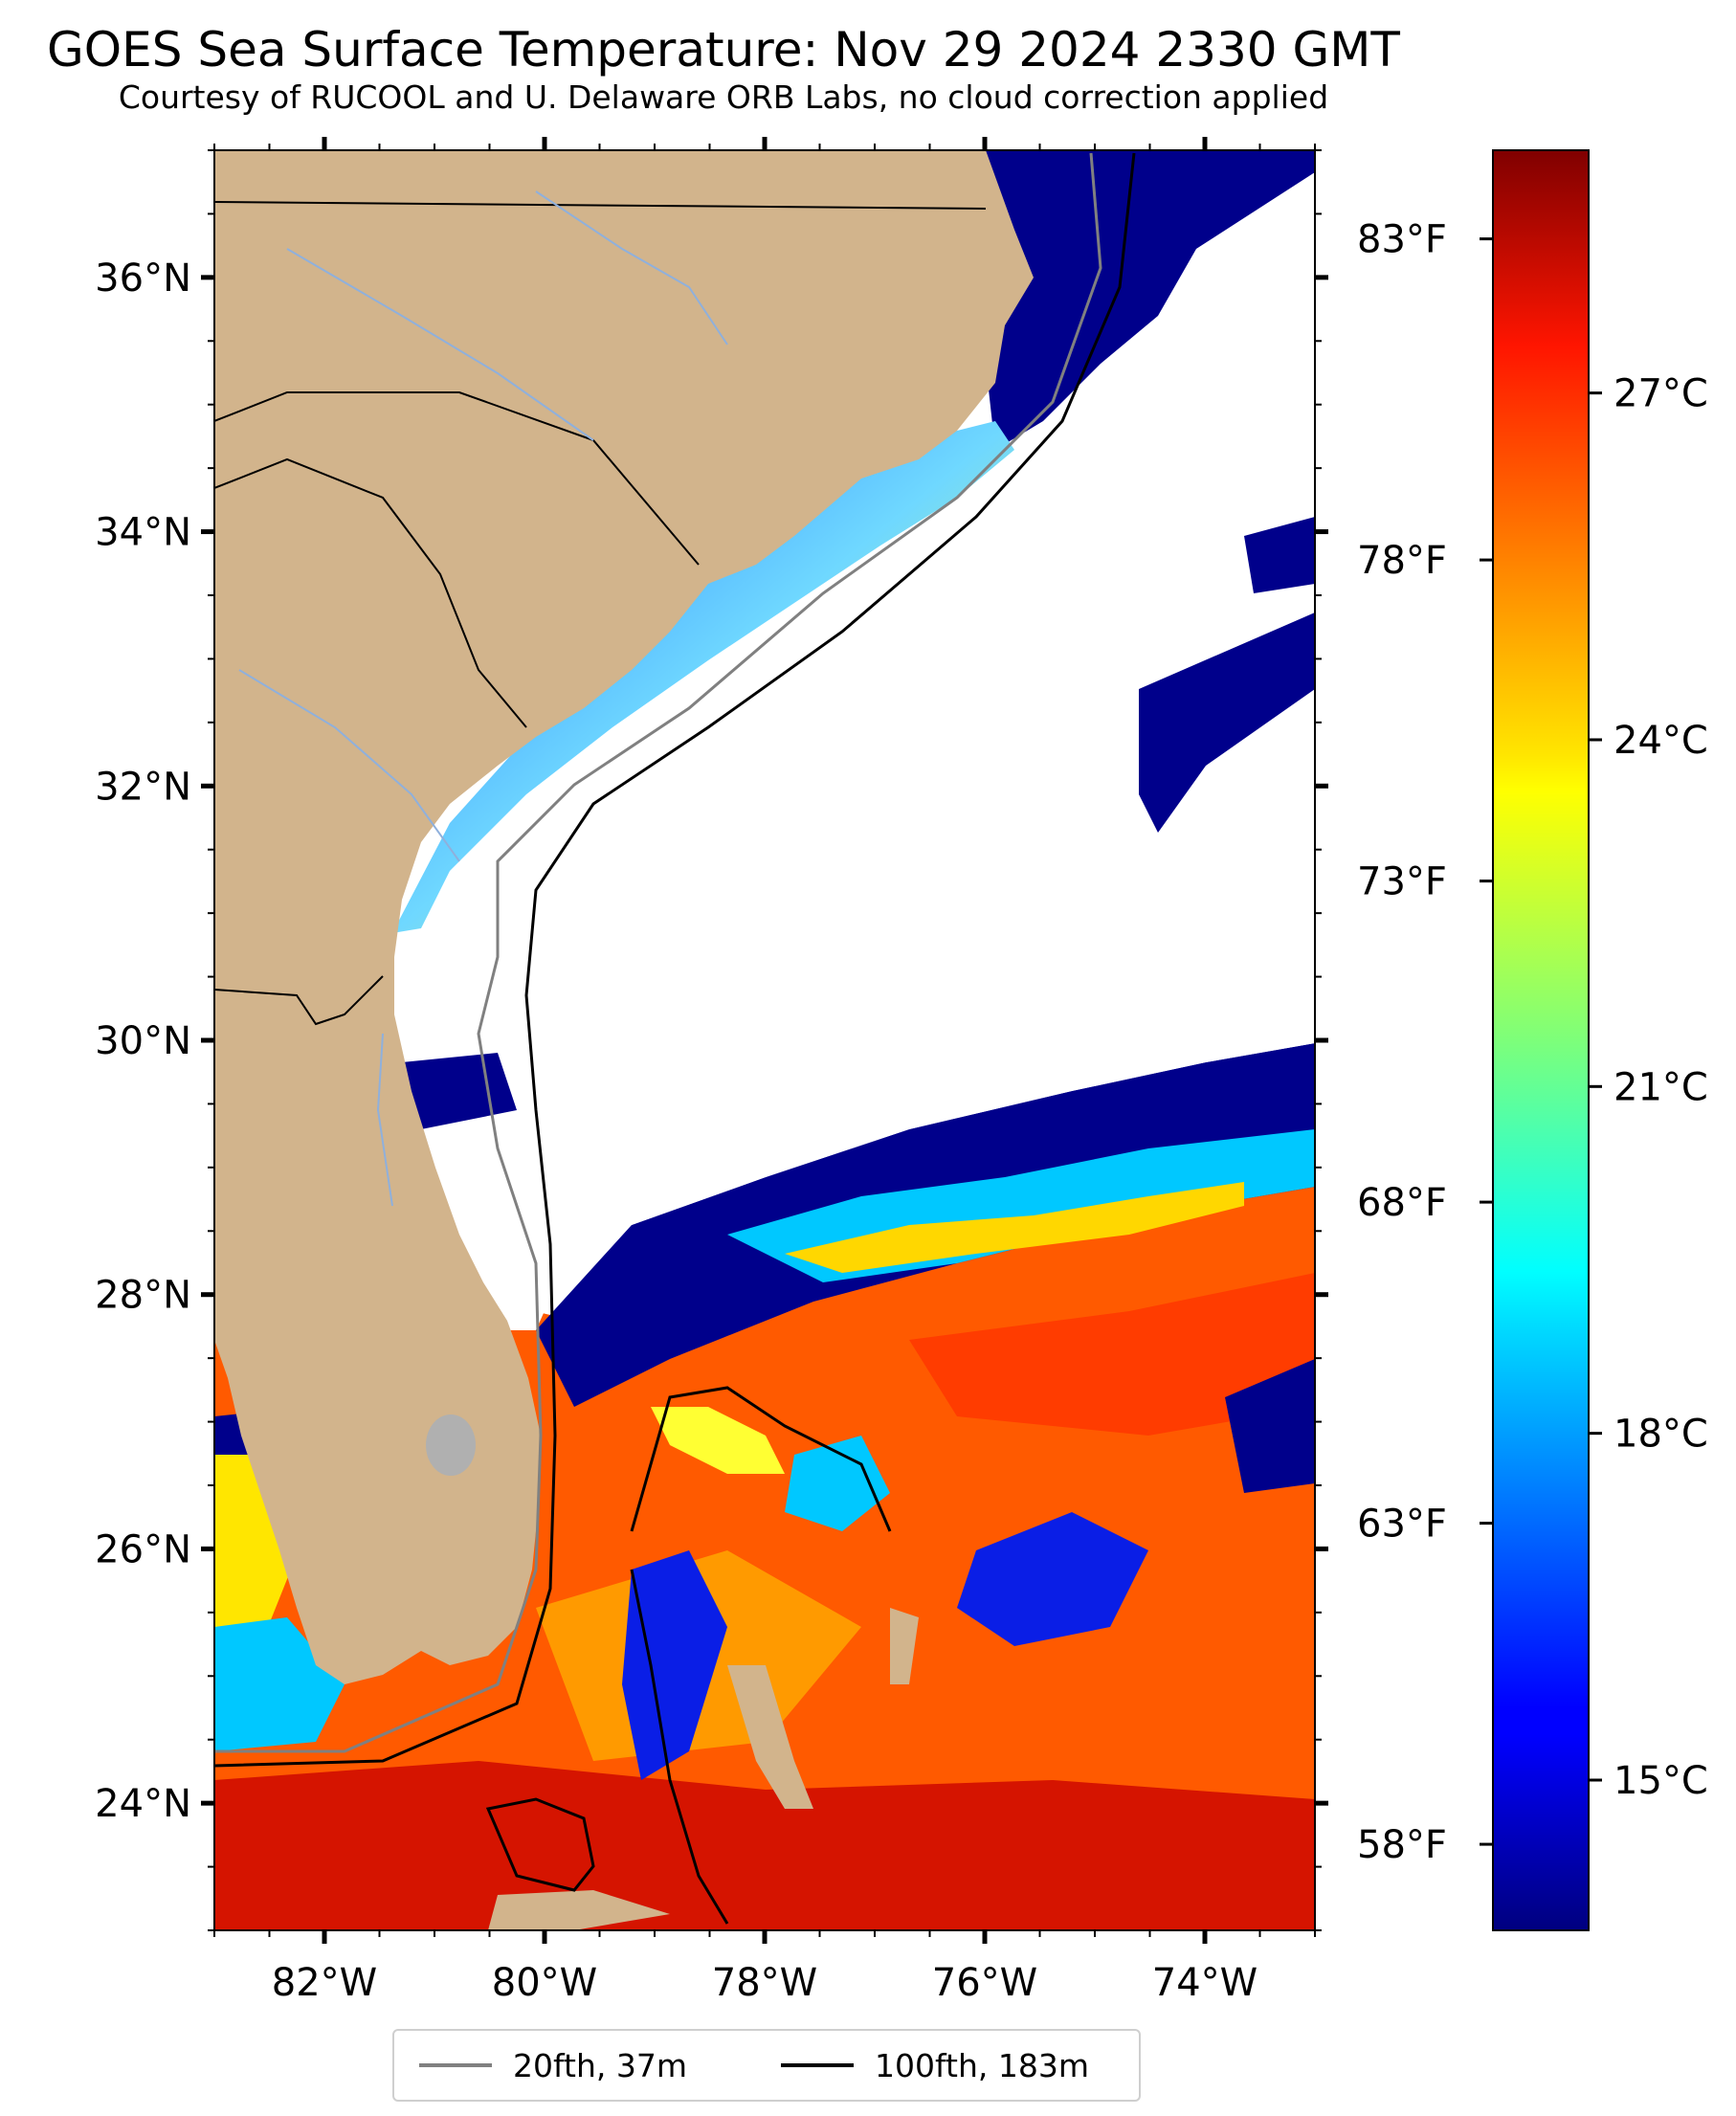 The height and width of the screenshot is (2116, 1736). I want to click on lat-tick-label: 34°N, so click(143, 533).